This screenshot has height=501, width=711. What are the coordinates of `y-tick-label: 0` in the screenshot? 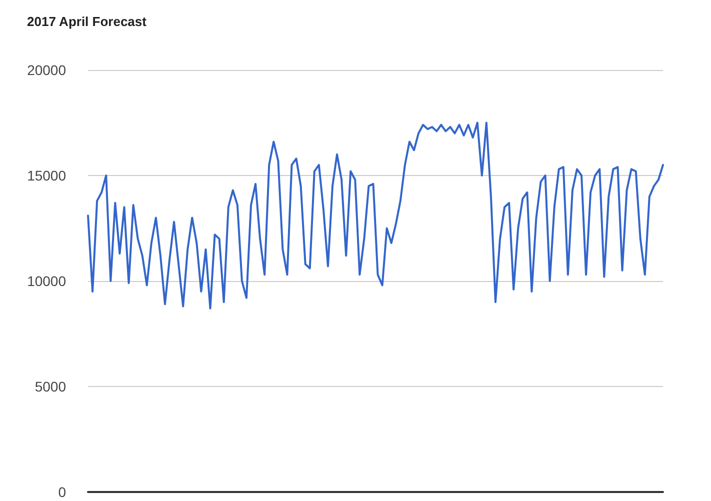 It's located at (62, 492).